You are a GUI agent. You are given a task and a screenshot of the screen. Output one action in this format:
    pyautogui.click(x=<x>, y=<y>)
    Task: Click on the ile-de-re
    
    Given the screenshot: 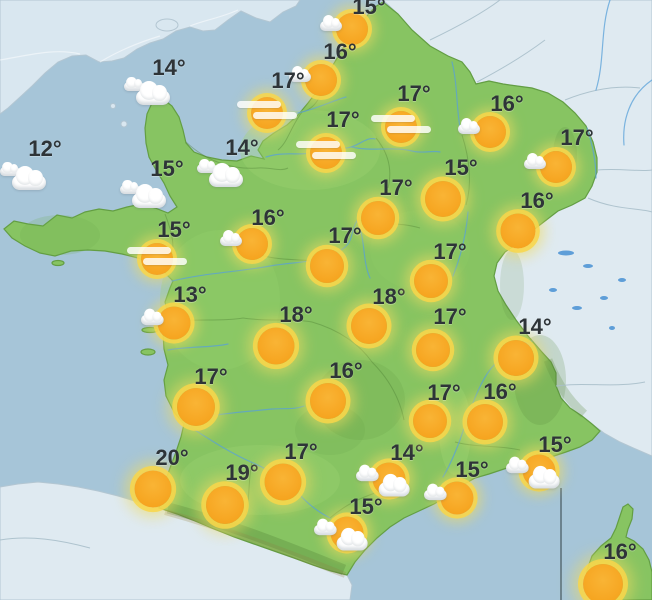 What is the action you would take?
    pyautogui.click(x=150, y=330)
    